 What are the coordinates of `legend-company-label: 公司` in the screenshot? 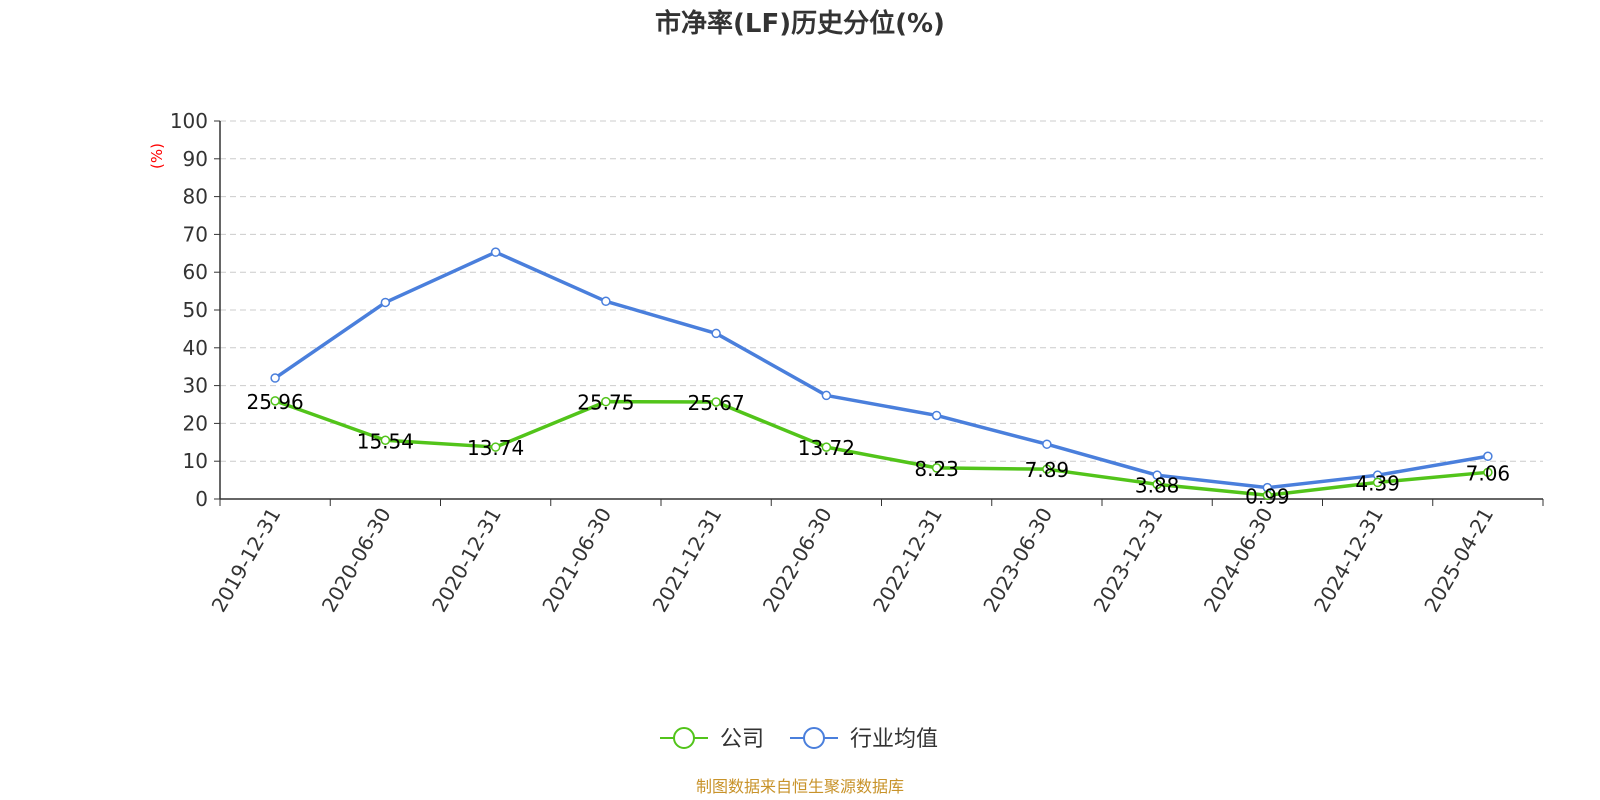 It's located at (742, 739).